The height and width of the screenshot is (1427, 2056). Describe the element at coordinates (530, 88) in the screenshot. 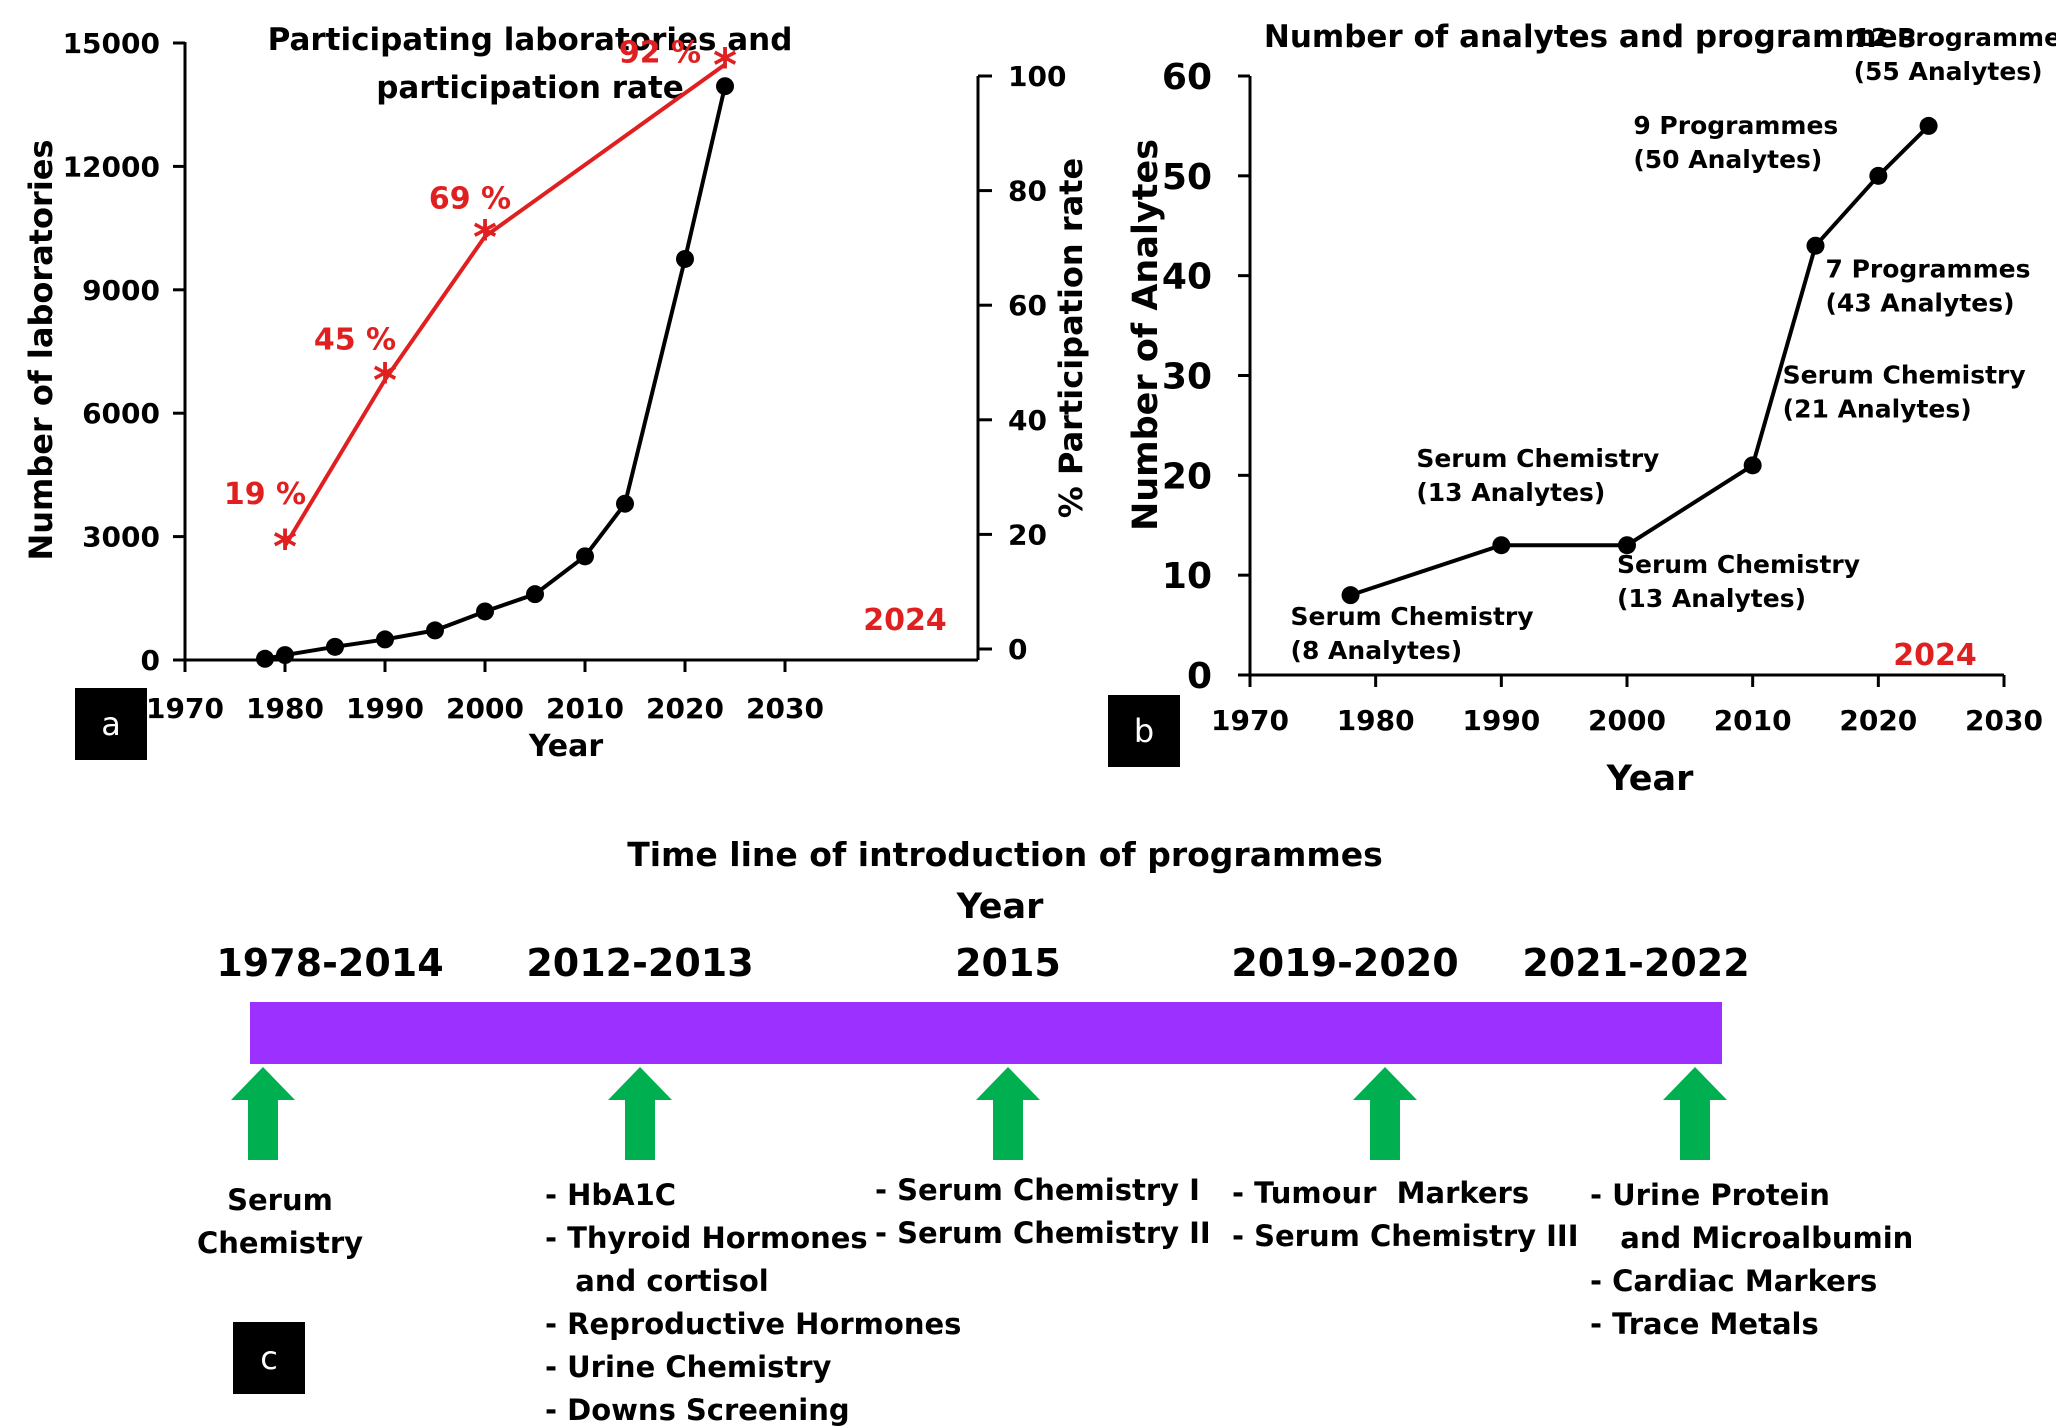

I see `chart-a-title-line-2: participation rate` at that location.